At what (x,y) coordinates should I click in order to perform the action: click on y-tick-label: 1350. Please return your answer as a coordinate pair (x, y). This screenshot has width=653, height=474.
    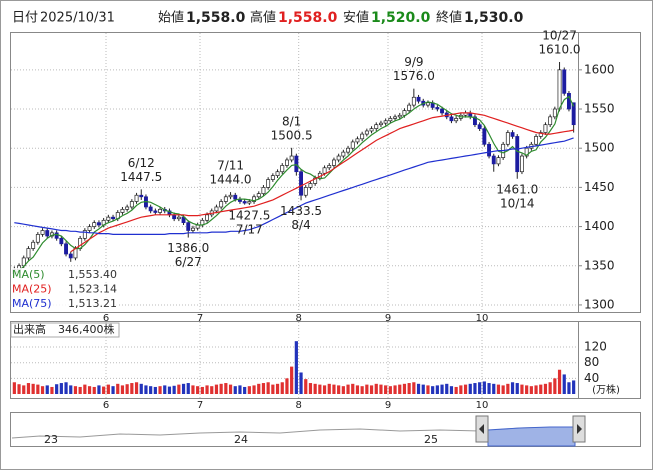
    Looking at the image, I should click on (599, 265).